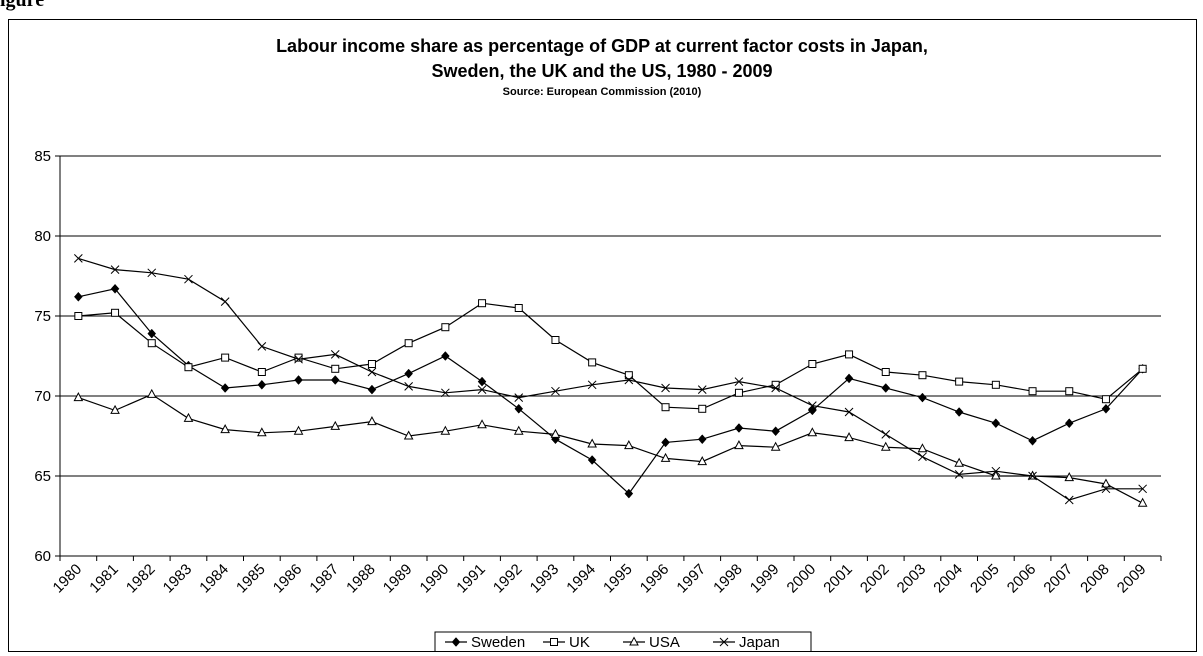 This screenshot has height=656, width=1203. I want to click on x-tick-label: 1997, so click(691, 579).